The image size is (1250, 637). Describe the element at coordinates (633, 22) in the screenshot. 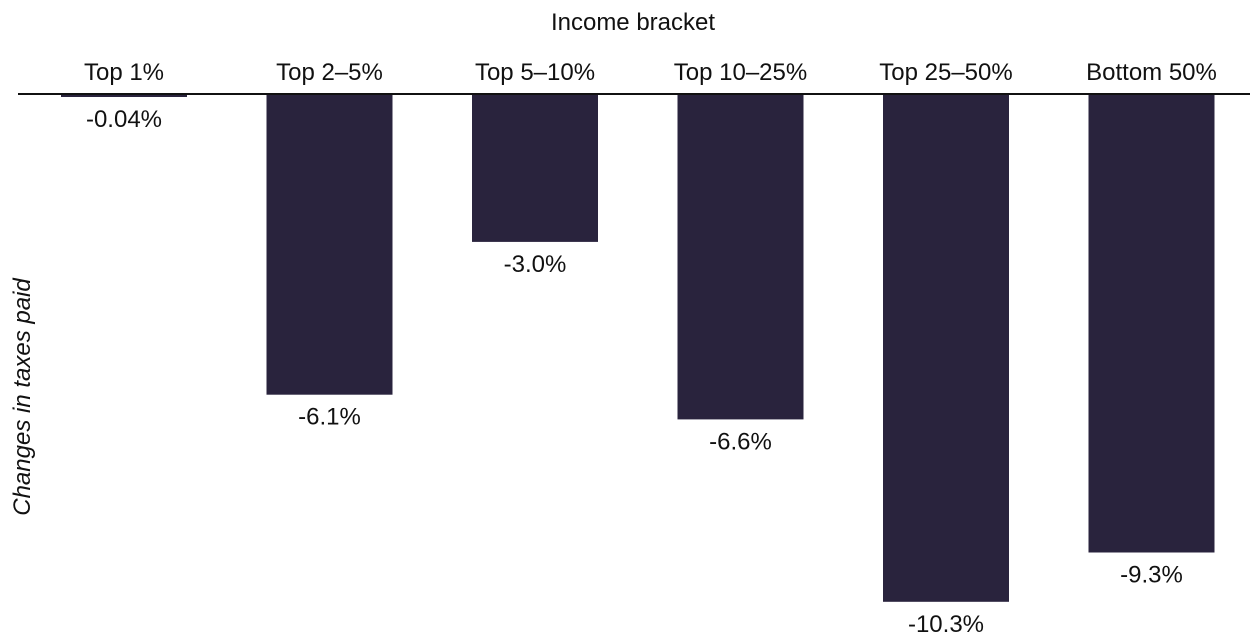

I see `x-axis-title: Income bracket` at that location.